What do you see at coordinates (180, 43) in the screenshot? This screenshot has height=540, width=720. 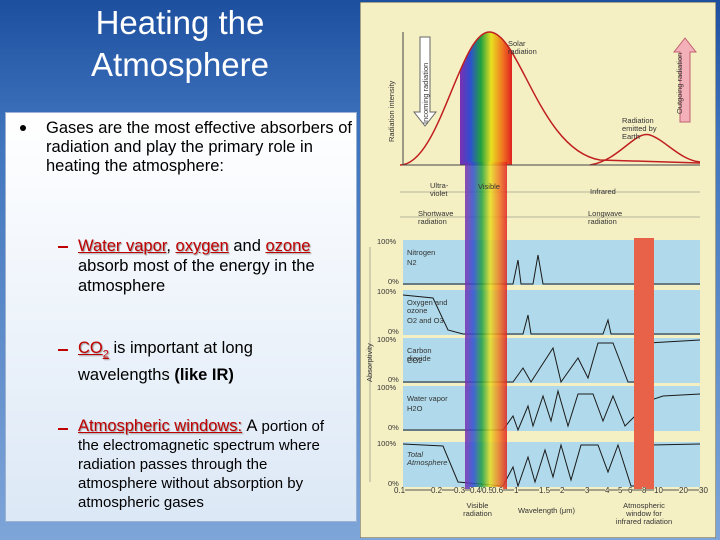 I see `slide-title: Heating the Atmosphere` at bounding box center [180, 43].